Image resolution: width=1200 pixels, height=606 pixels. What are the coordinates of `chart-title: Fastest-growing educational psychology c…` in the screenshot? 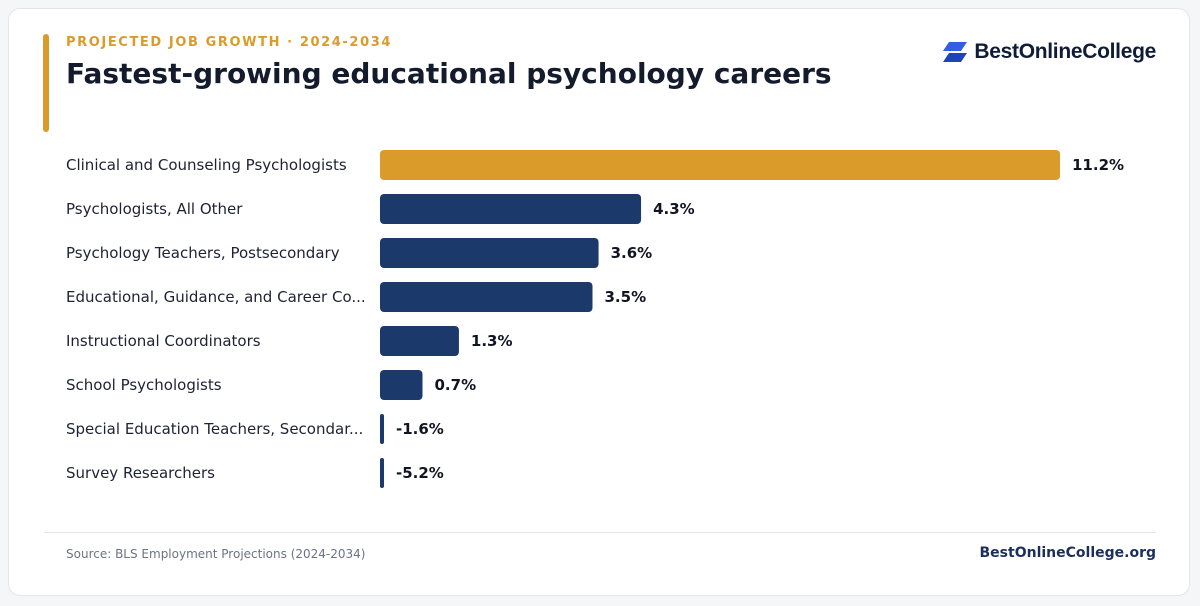 It's located at (449, 73).